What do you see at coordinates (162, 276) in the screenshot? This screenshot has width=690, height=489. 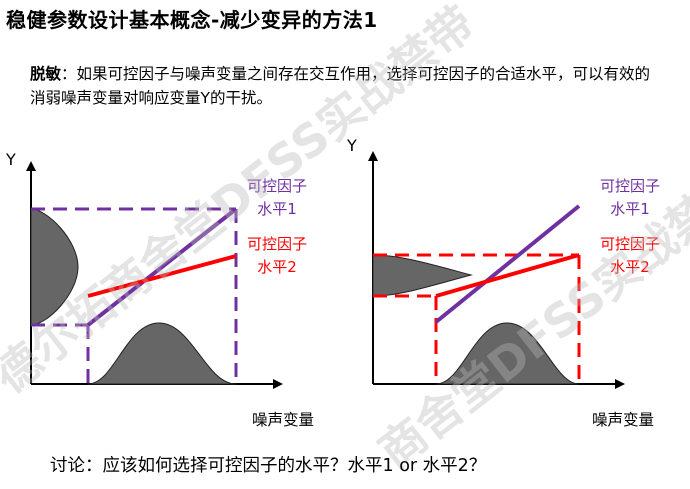 I see `left-level2-line` at bounding box center [162, 276].